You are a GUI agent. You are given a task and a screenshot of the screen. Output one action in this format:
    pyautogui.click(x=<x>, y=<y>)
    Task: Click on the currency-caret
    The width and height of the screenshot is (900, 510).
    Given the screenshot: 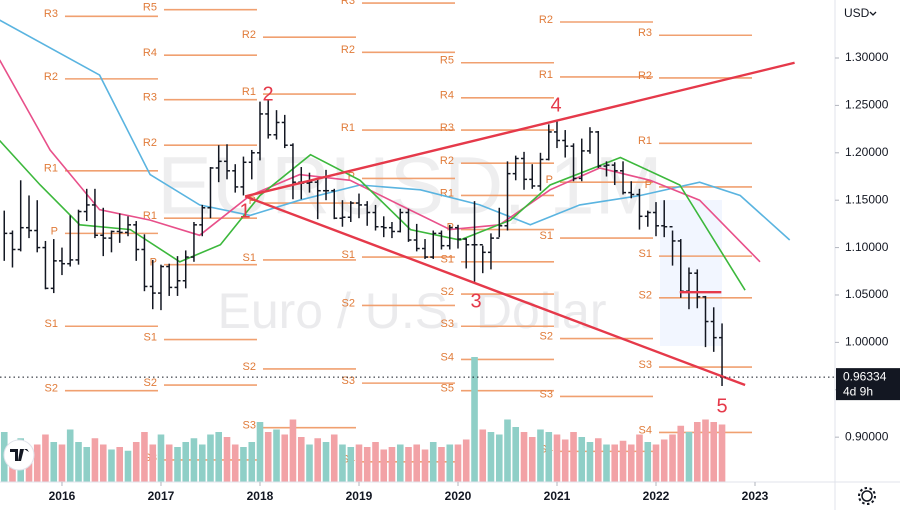 What is the action you would take?
    pyautogui.click(x=873, y=13)
    